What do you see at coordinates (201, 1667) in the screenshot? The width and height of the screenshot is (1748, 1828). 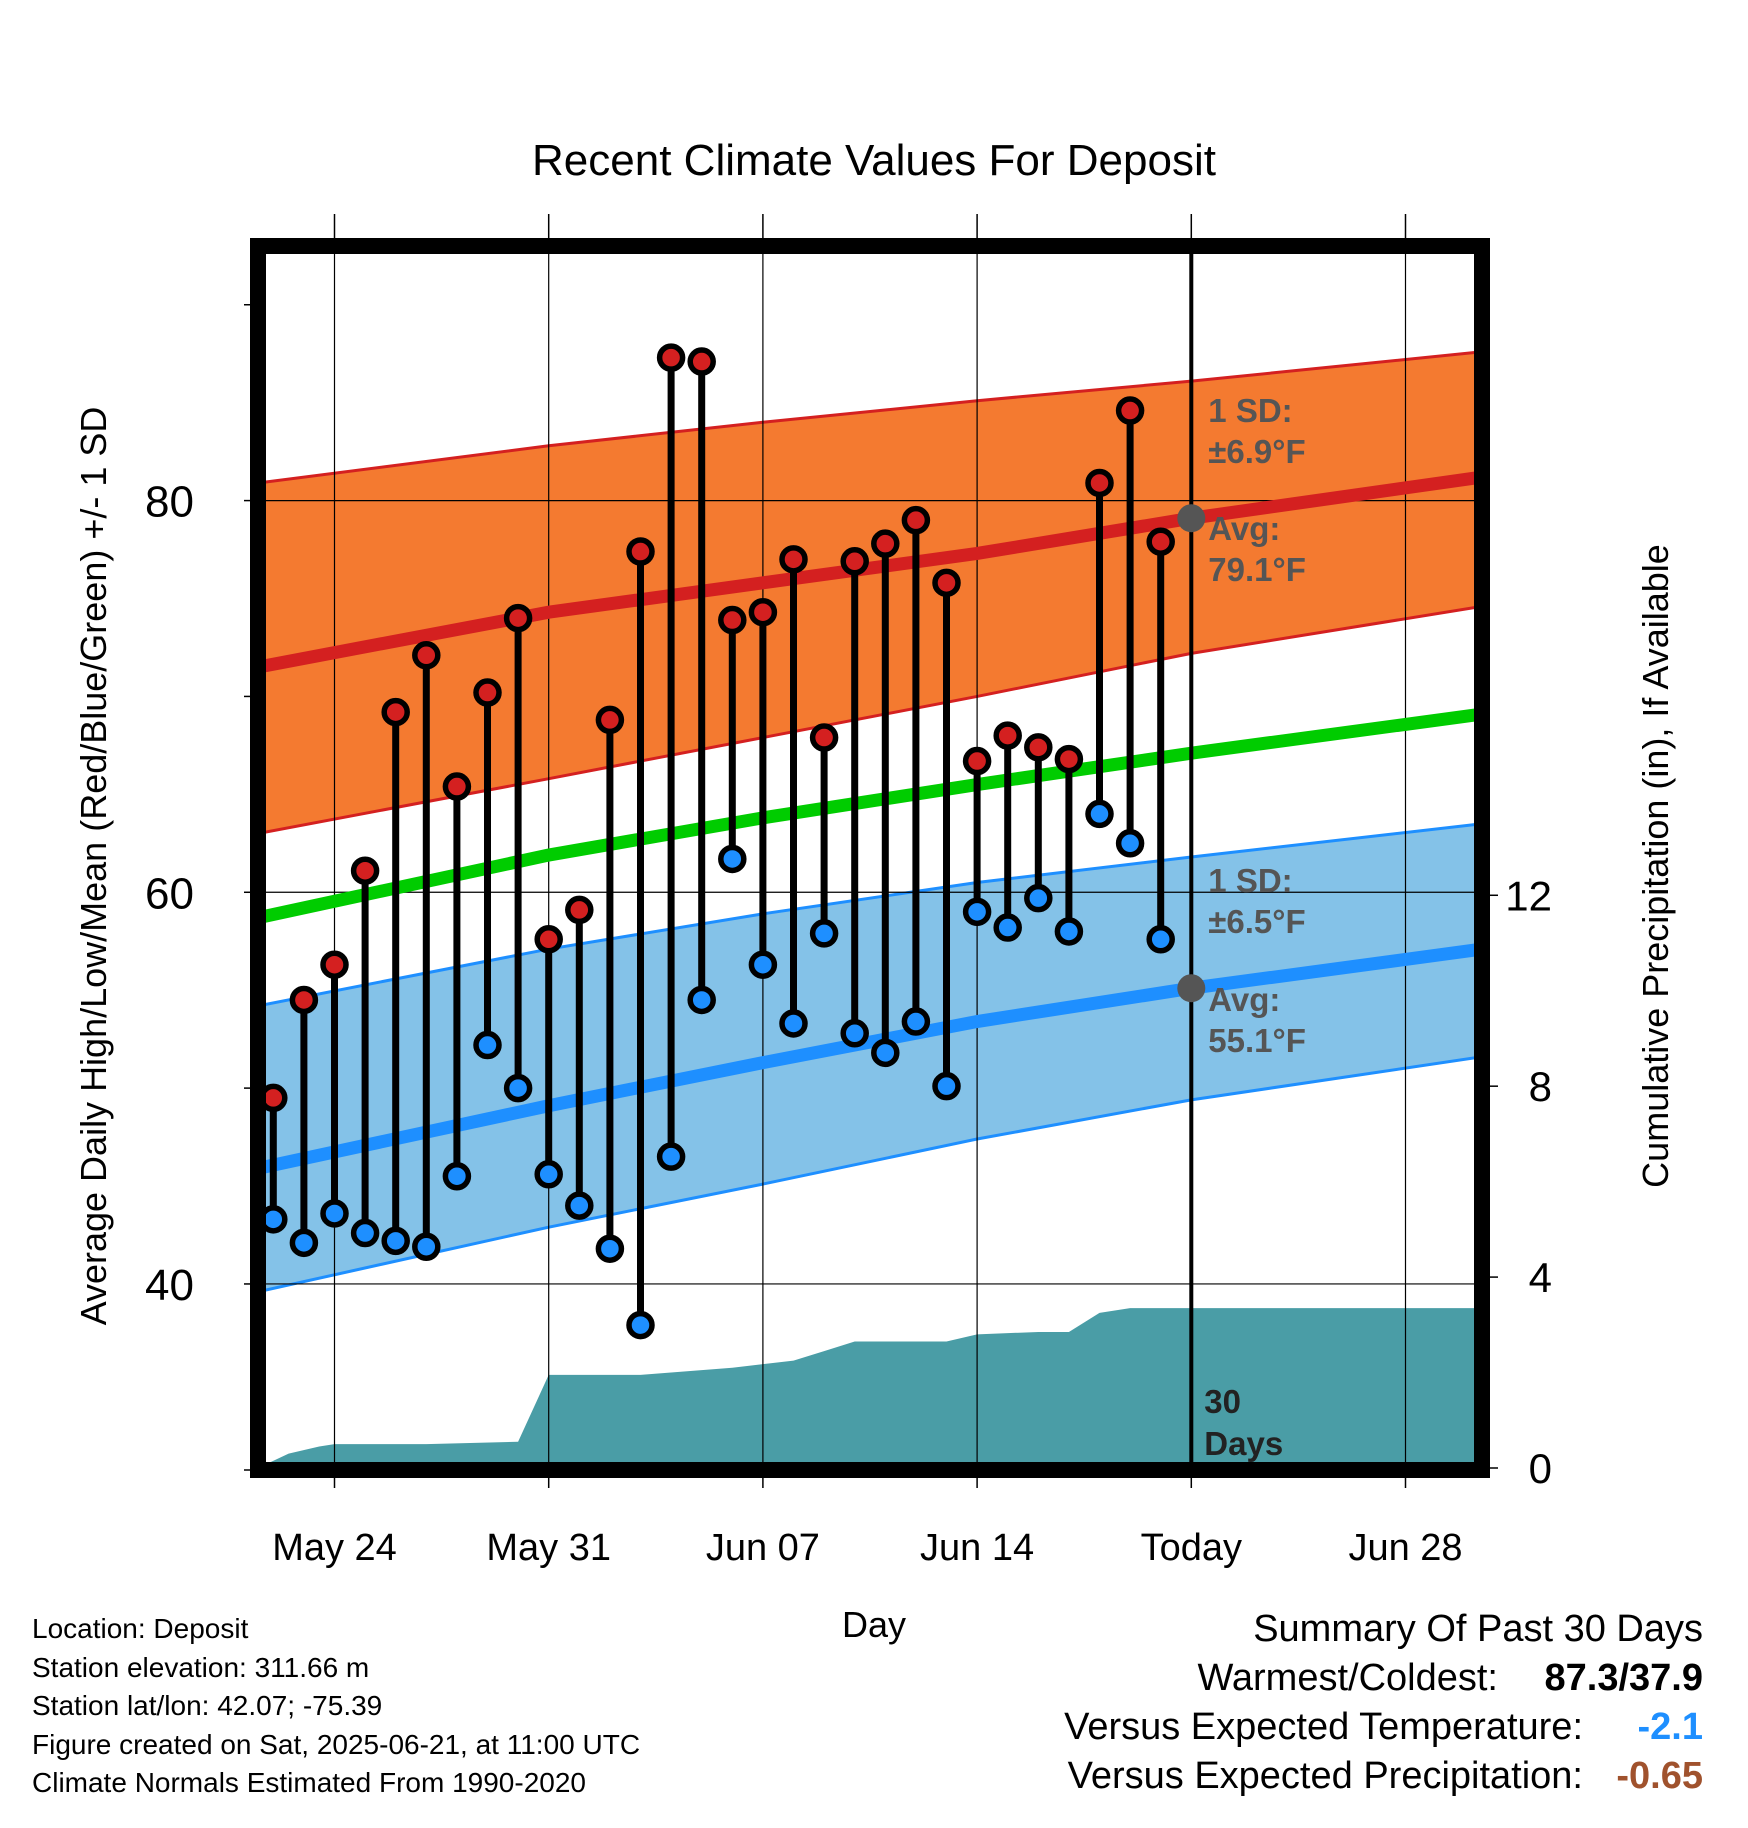 I see `elevation-text: Station elevation: 311.66 m` at bounding box center [201, 1667].